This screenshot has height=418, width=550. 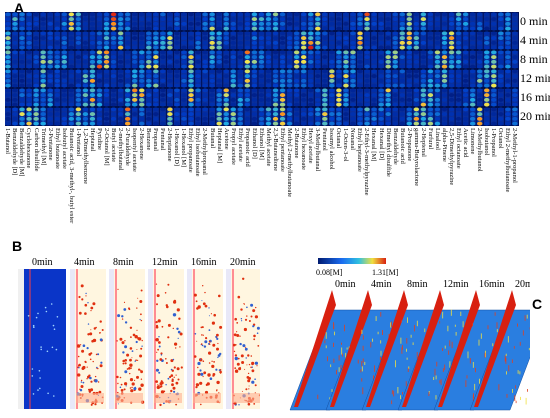 I want to click on dense-region, so click(x=207, y=398).